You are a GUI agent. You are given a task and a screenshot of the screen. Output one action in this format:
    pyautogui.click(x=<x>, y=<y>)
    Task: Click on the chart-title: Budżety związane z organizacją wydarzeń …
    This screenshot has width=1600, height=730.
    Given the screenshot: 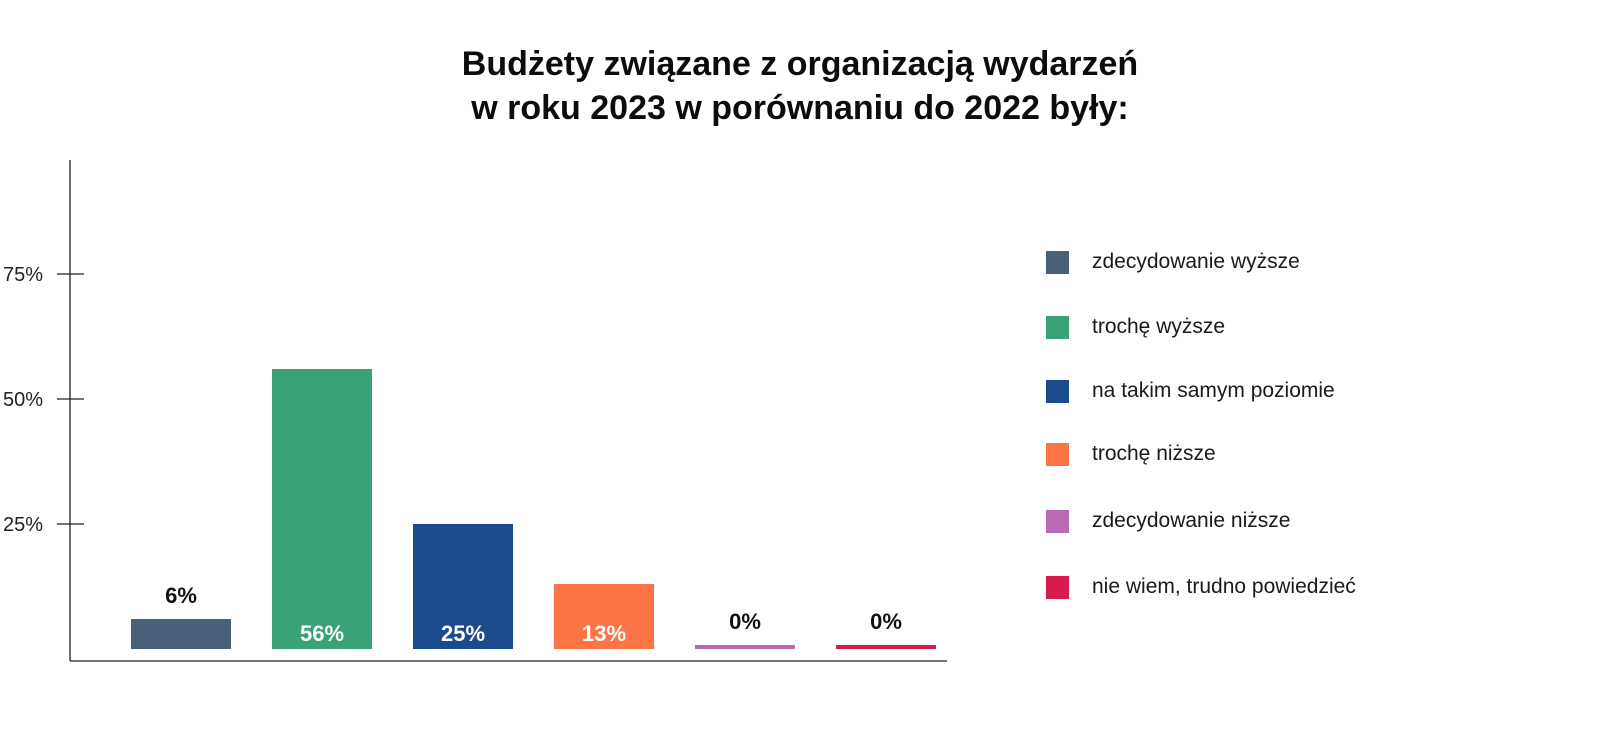 What is the action you would take?
    pyautogui.click(x=800, y=86)
    